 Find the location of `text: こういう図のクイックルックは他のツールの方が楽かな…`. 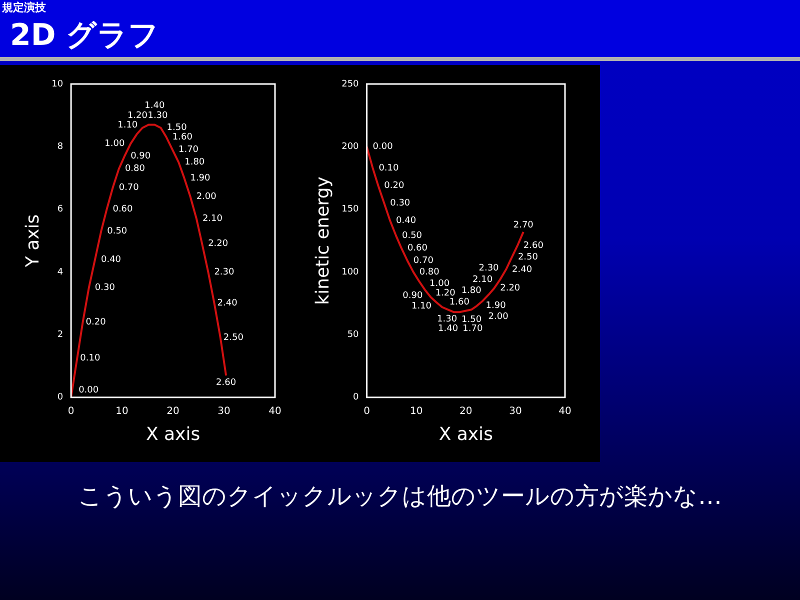

text: こういう図のクイックルックは他のツールの方が楽かな… is located at coordinates (400, 496).